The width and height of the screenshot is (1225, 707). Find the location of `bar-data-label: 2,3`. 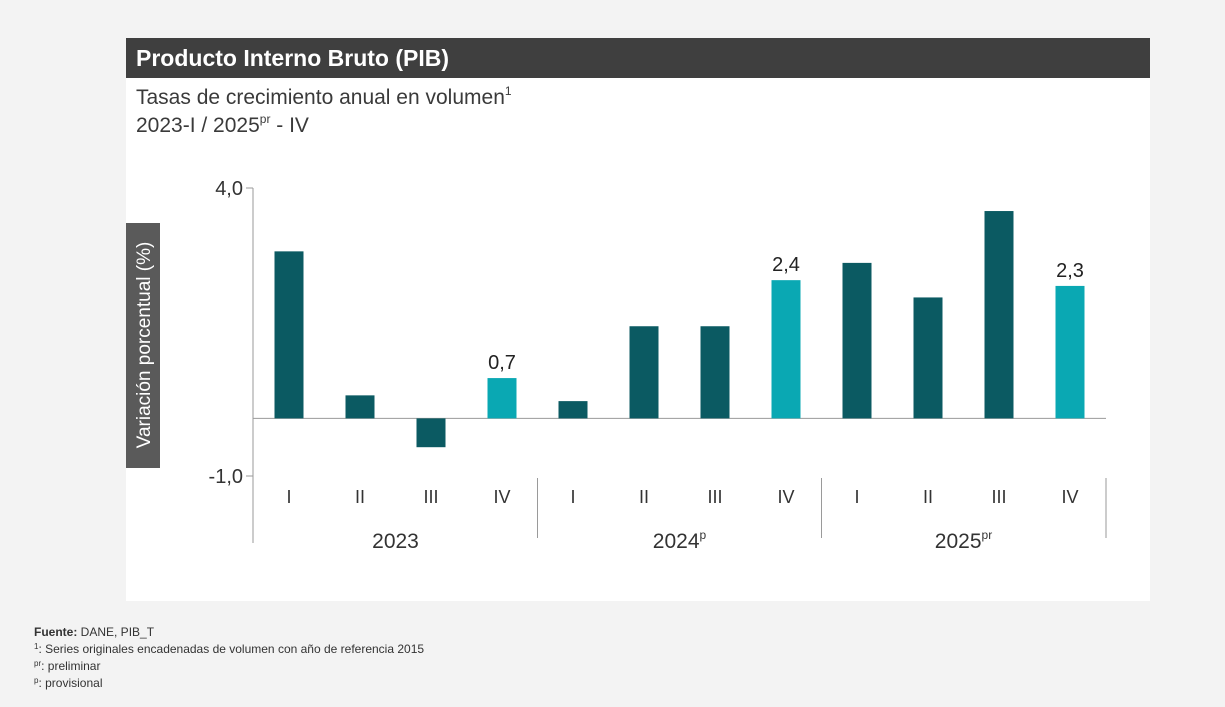

bar-data-label: 2,3 is located at coordinates (1070, 271).